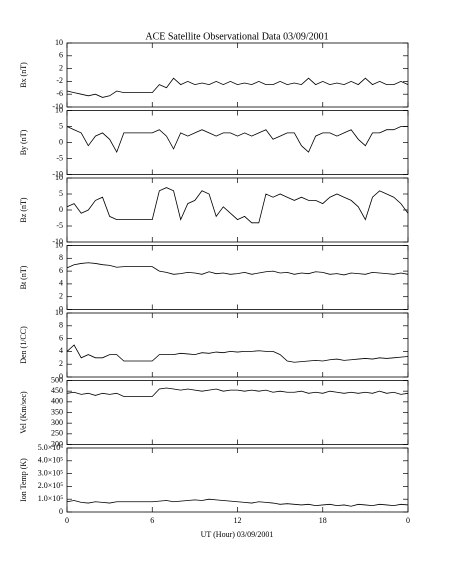 The width and height of the screenshot is (454, 567). Describe the element at coordinates (51, 472) in the screenshot. I see `y-tick-label: 3.0×10⁵` at that location.